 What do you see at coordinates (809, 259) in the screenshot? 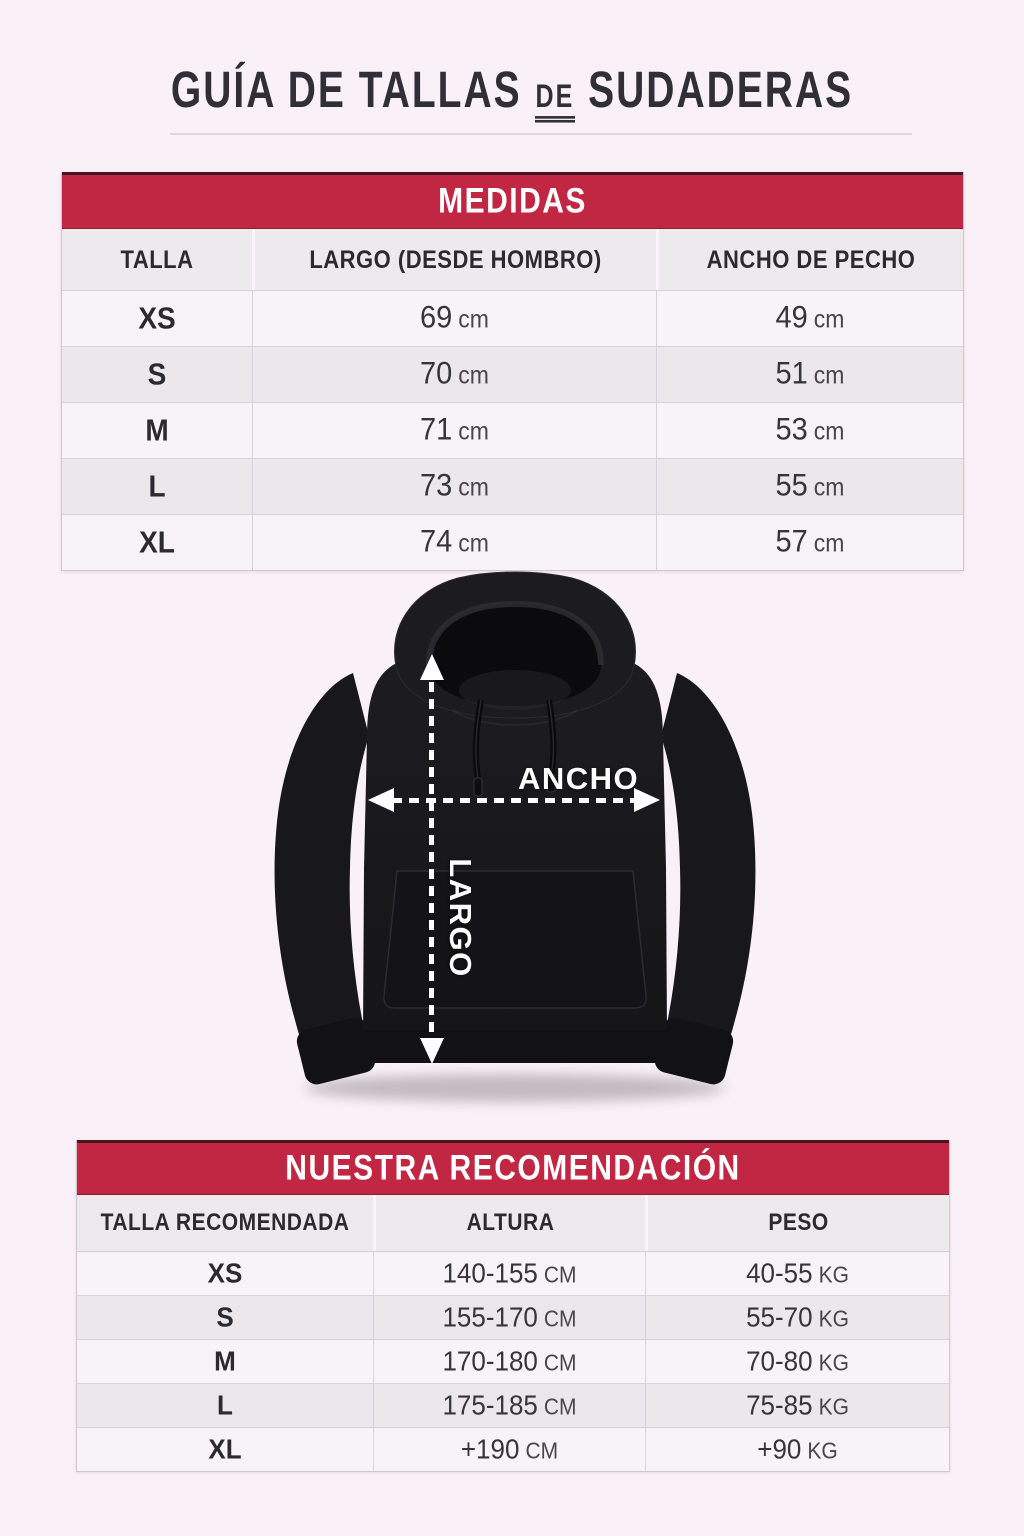
I see `column-header-ancho: ANCHO DE PECHO` at bounding box center [809, 259].